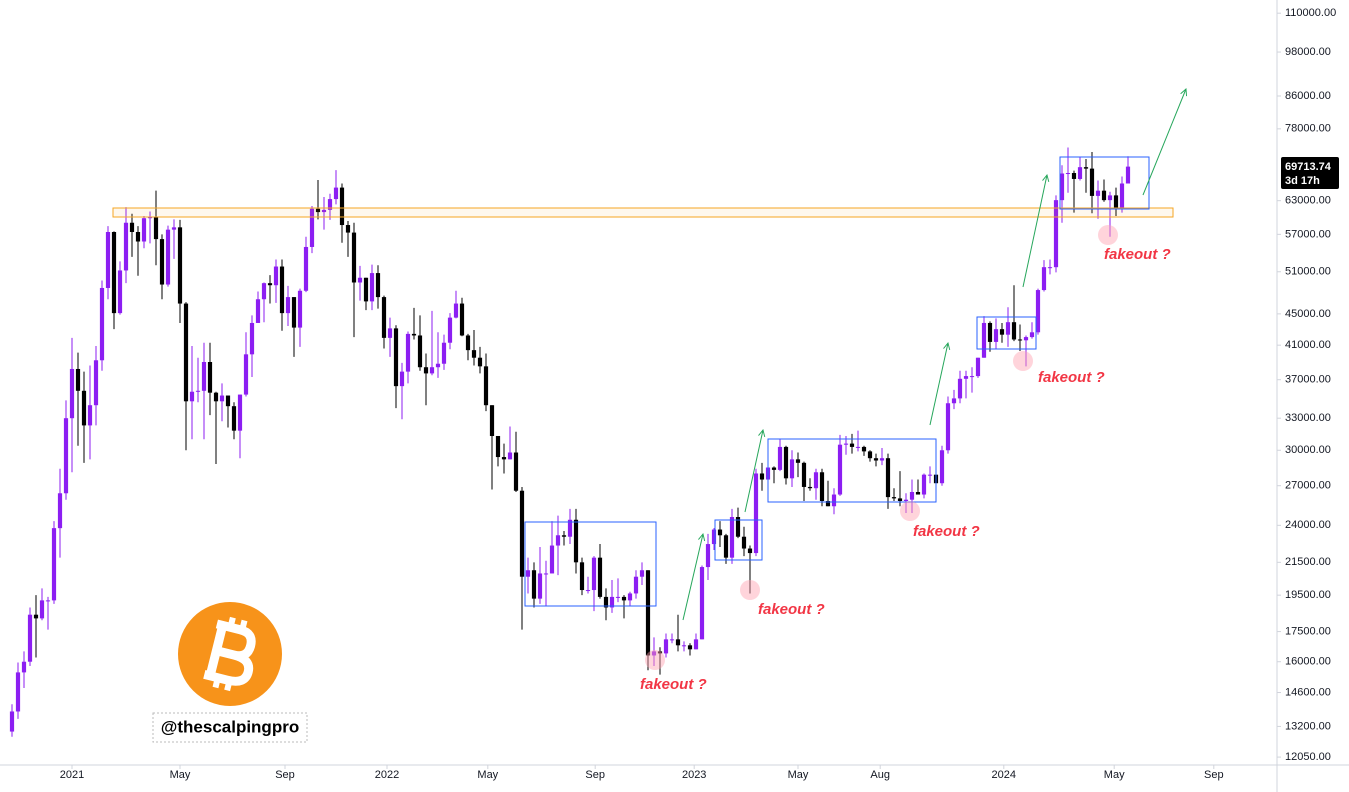 The width and height of the screenshot is (1349, 792). What do you see at coordinates (1308, 757) in the screenshot?
I see `y-tick-label: 12050.00` at bounding box center [1308, 757].